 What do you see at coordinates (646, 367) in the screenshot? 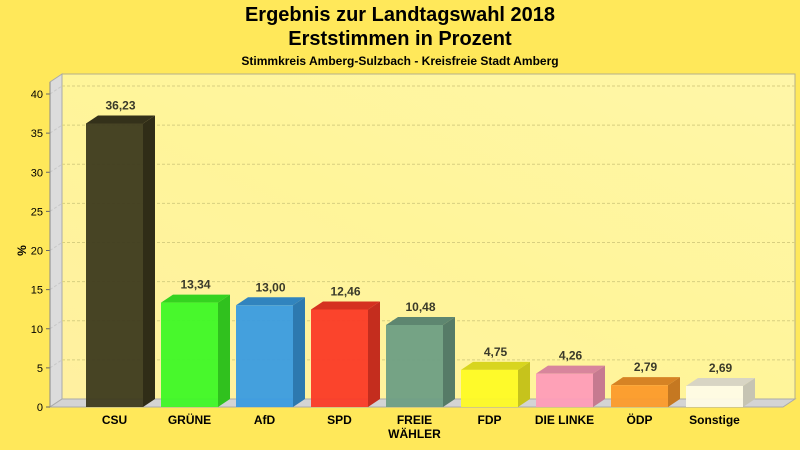
I see `data-label: 2,79` at bounding box center [646, 367].